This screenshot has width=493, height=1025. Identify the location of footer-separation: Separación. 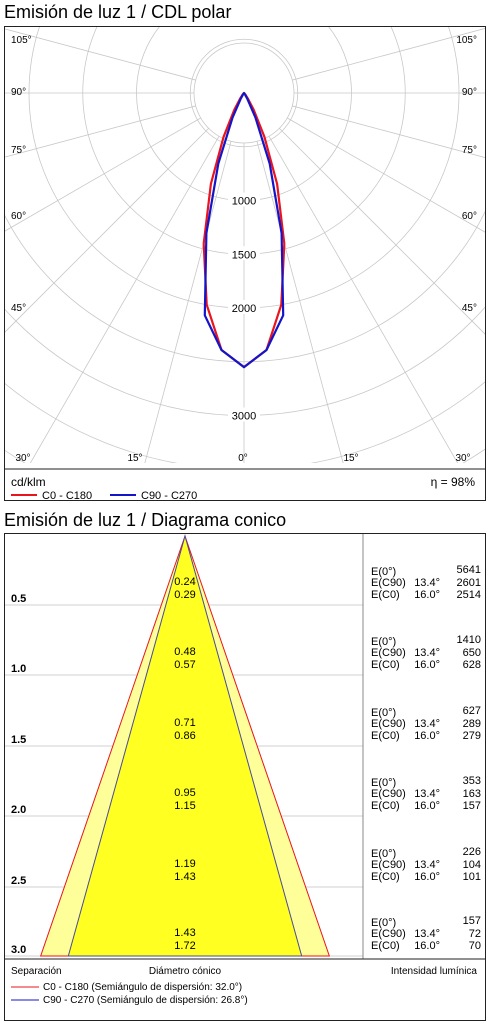
(36, 971).